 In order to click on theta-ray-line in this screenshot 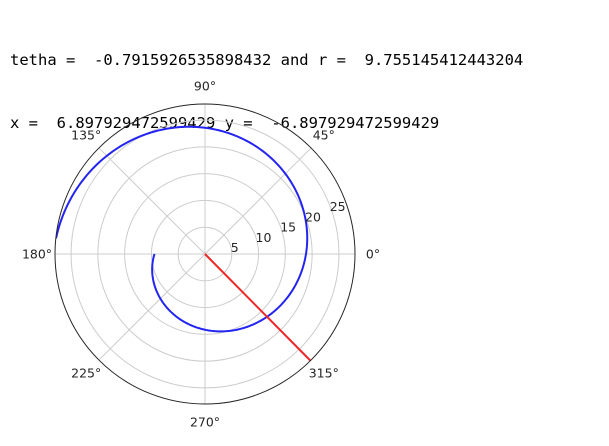, I will do `click(258, 307)`.